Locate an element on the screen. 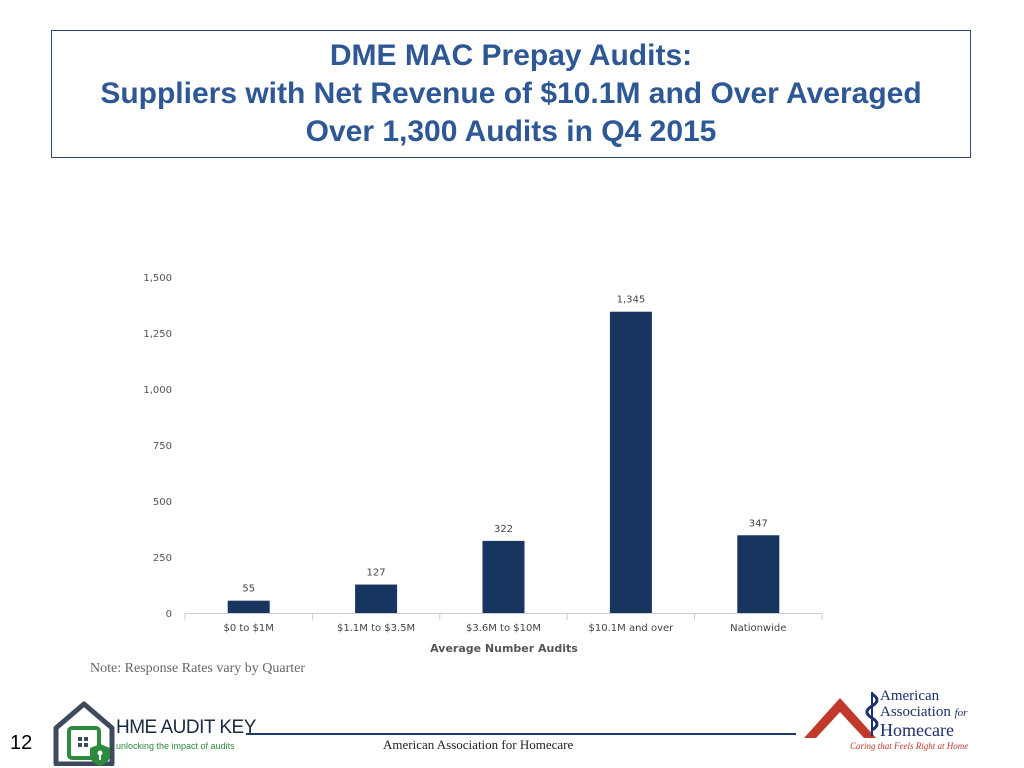 This screenshot has height=768, width=1024. bar-value-label: 127 is located at coordinates (376, 573).